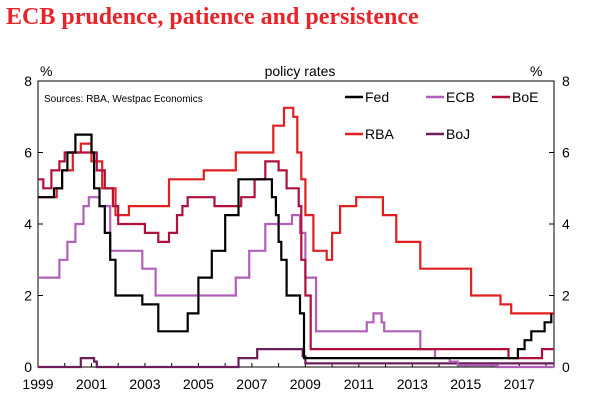 Image resolution: width=589 pixels, height=403 pixels. I want to click on legend-label-ecb: ECB, so click(460, 97).